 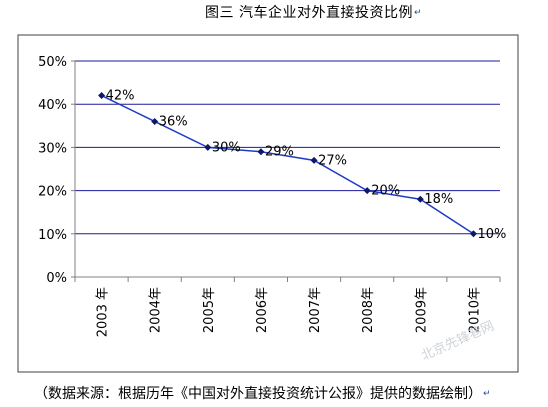 What do you see at coordinates (209, 310) in the screenshot?
I see `x-tick-label: 2005年` at bounding box center [209, 310].